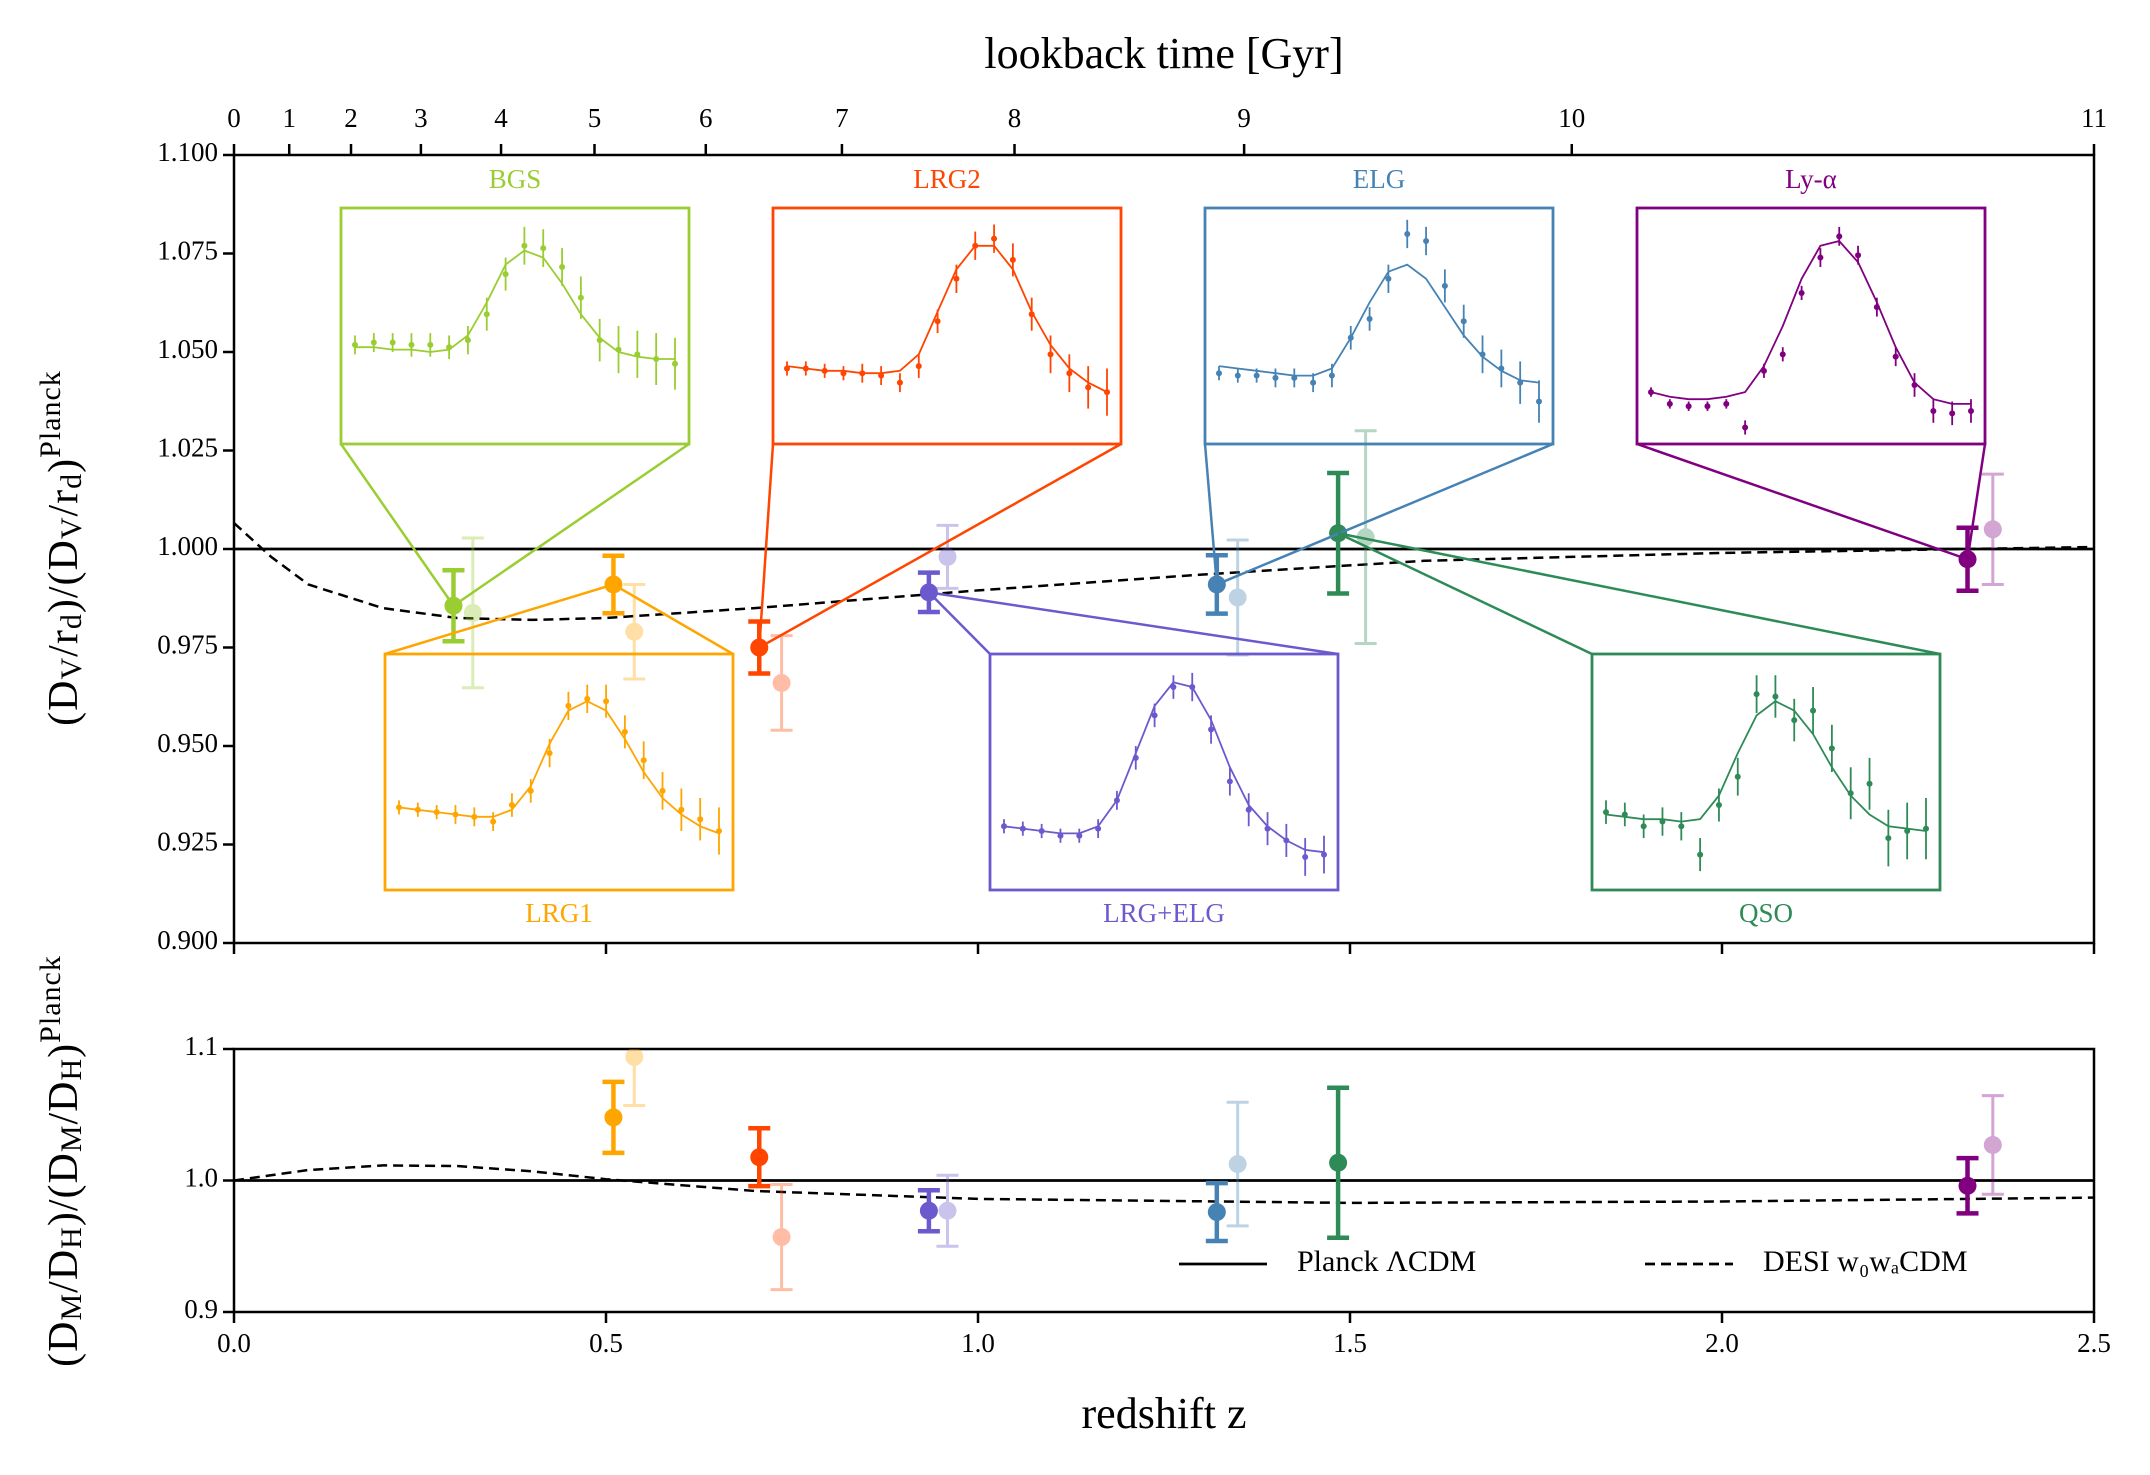 Image resolution: width=2150 pixels, height=1475 pixels. What do you see at coordinates (201, 1046) in the screenshot?
I see `y-tick-label: 1.1` at bounding box center [201, 1046].